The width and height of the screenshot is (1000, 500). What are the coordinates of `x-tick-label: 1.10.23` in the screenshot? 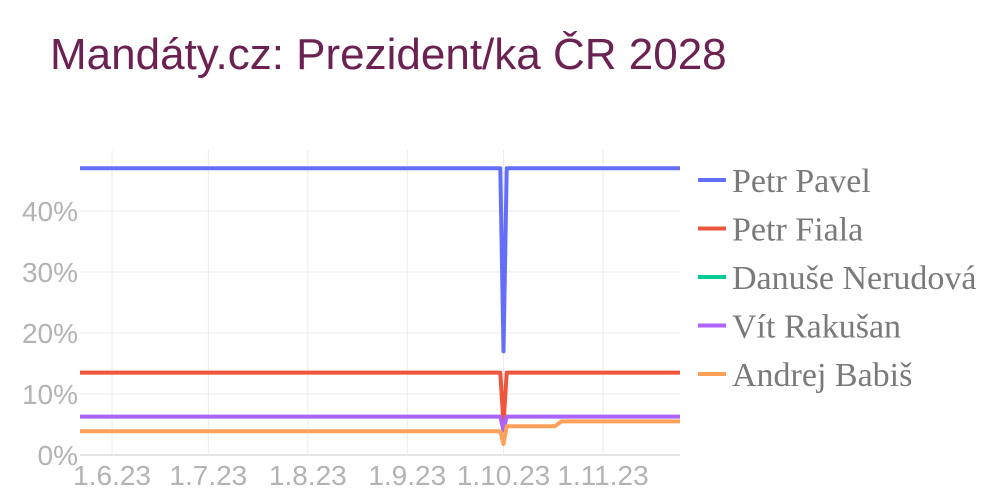 It's located at (503, 475).